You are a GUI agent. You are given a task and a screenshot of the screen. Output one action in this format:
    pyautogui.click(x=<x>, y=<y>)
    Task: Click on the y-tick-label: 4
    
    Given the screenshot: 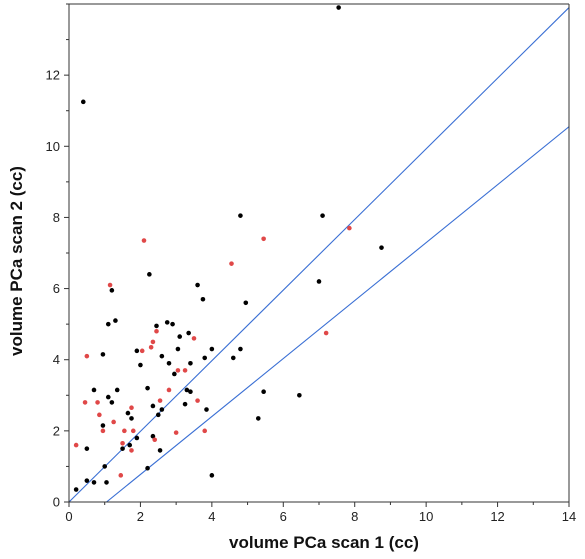 What is the action you would take?
    pyautogui.click(x=56, y=359)
    